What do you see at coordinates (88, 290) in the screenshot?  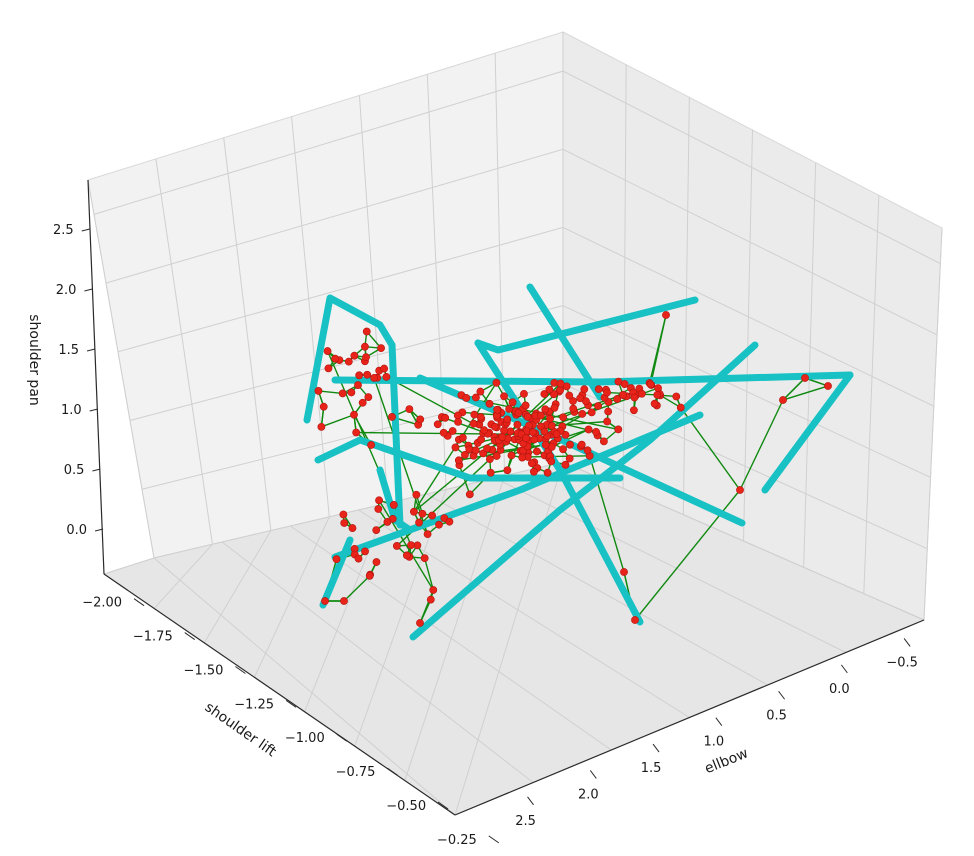 I see `z-tick` at bounding box center [88, 290].